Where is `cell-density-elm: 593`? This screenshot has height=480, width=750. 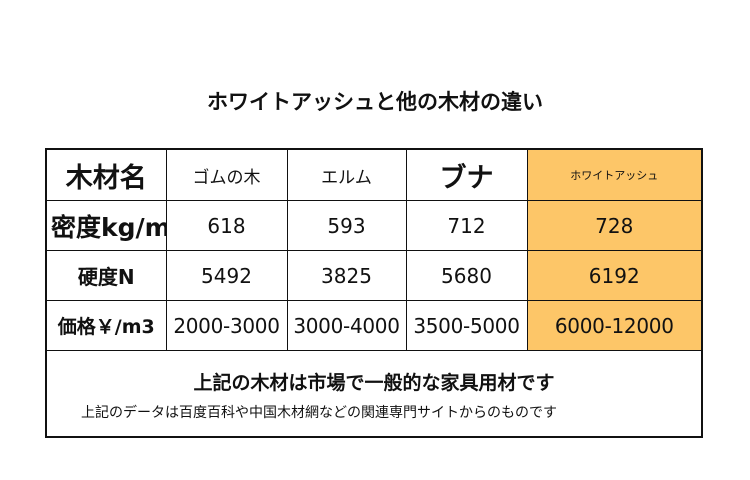 cell-density-elm: 593 is located at coordinates (346, 225).